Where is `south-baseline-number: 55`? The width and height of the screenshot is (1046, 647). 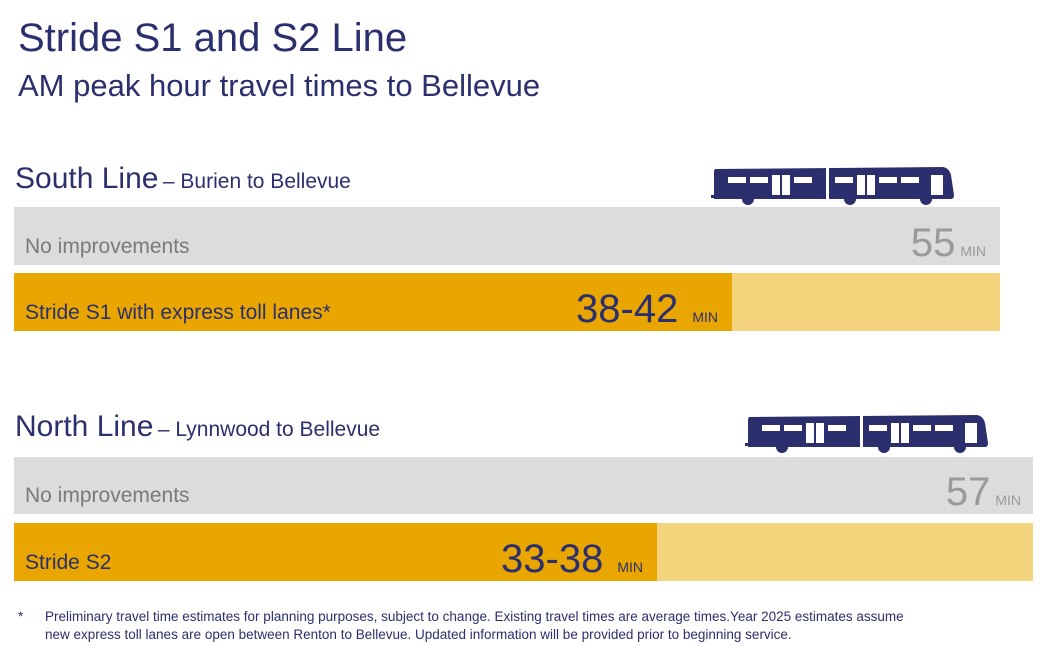
south-baseline-number: 55 is located at coordinates (933, 243).